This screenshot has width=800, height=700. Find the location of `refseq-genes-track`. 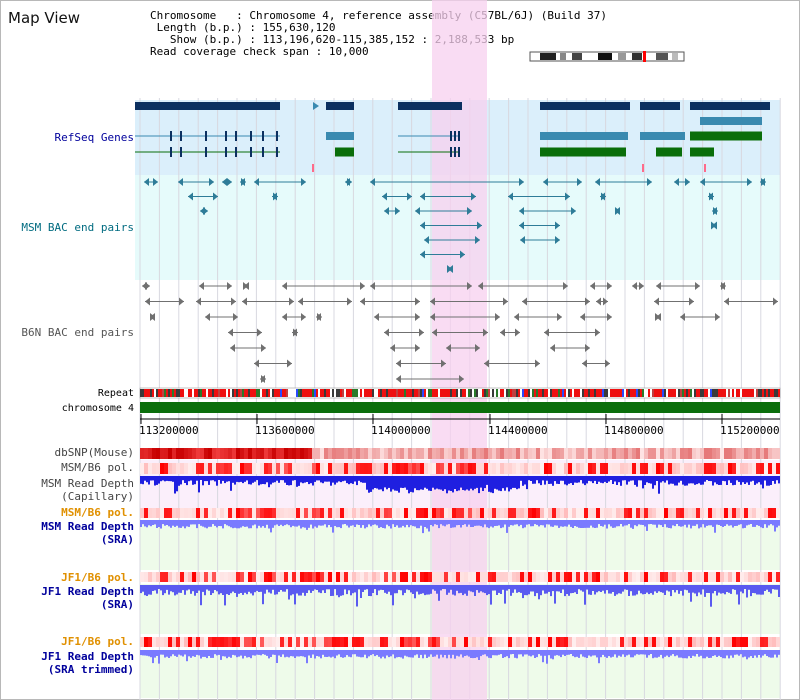

refseq-genes-track is located at coordinates (452, 137).